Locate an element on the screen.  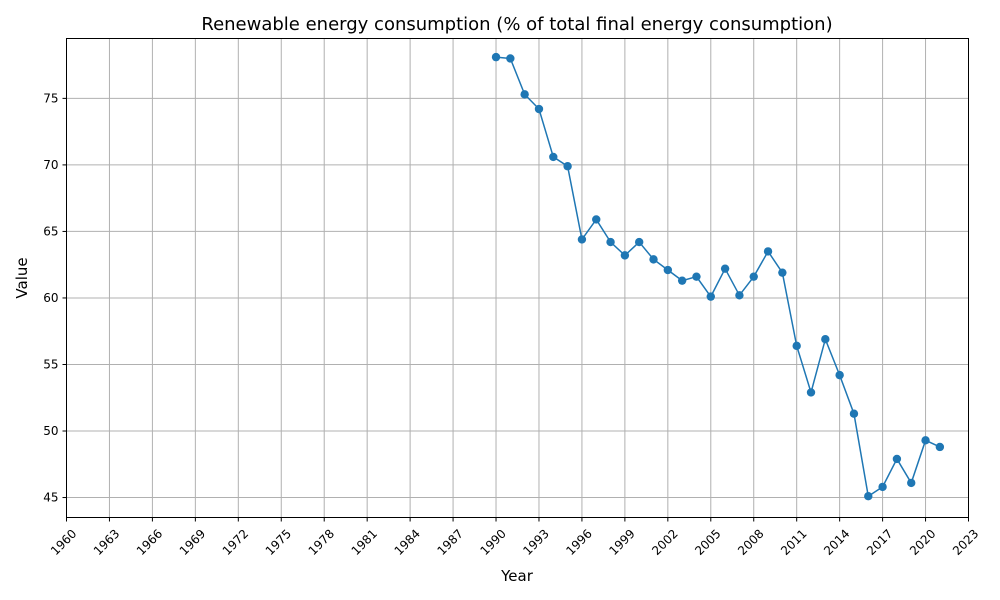
x-tick-label: 1969 is located at coordinates (192, 542).